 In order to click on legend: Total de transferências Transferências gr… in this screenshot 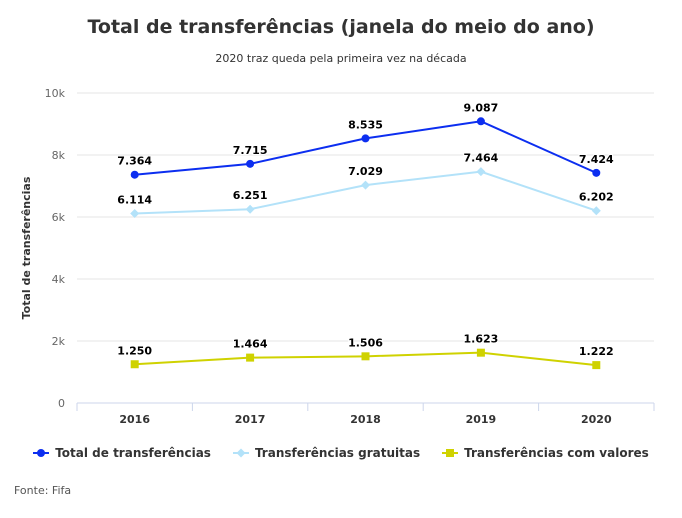, I will do `click(341, 453)`.